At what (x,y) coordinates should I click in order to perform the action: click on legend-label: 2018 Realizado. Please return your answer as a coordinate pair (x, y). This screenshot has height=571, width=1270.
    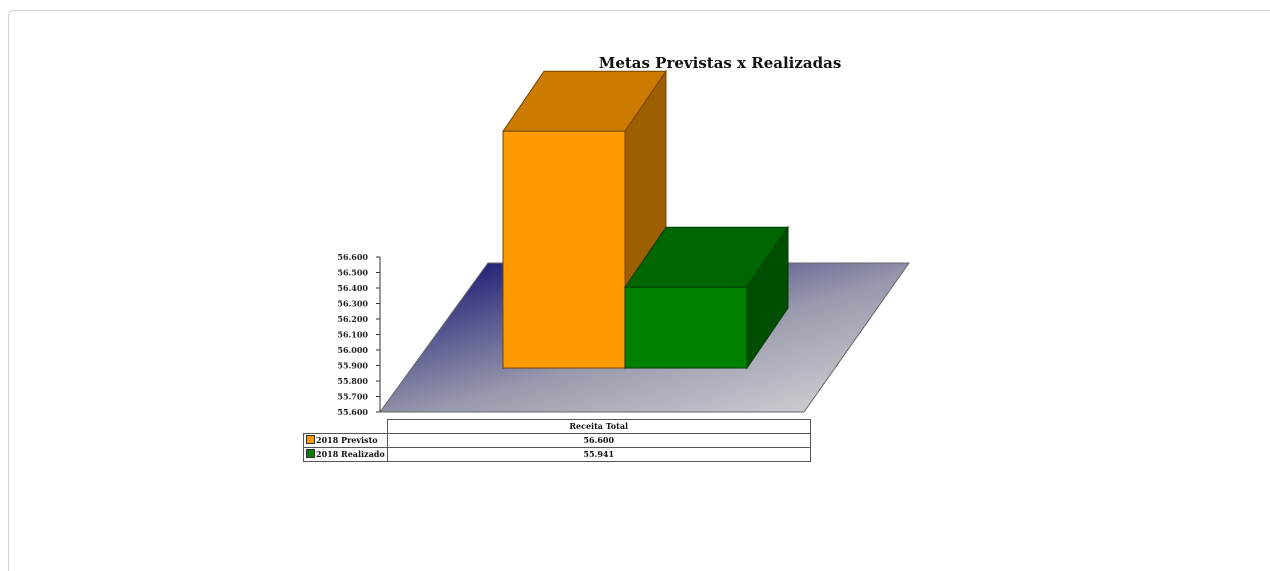
    Looking at the image, I should click on (350, 454).